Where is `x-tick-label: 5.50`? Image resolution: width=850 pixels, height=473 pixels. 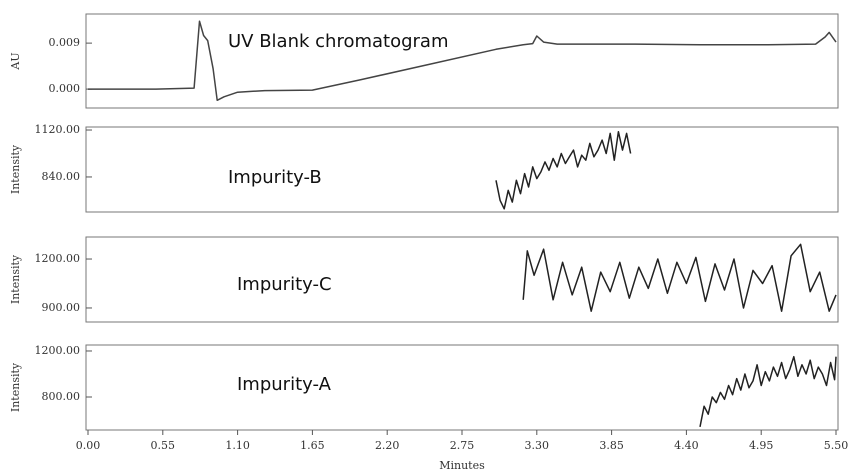 x-tick-label: 5.50 is located at coordinates (836, 445).